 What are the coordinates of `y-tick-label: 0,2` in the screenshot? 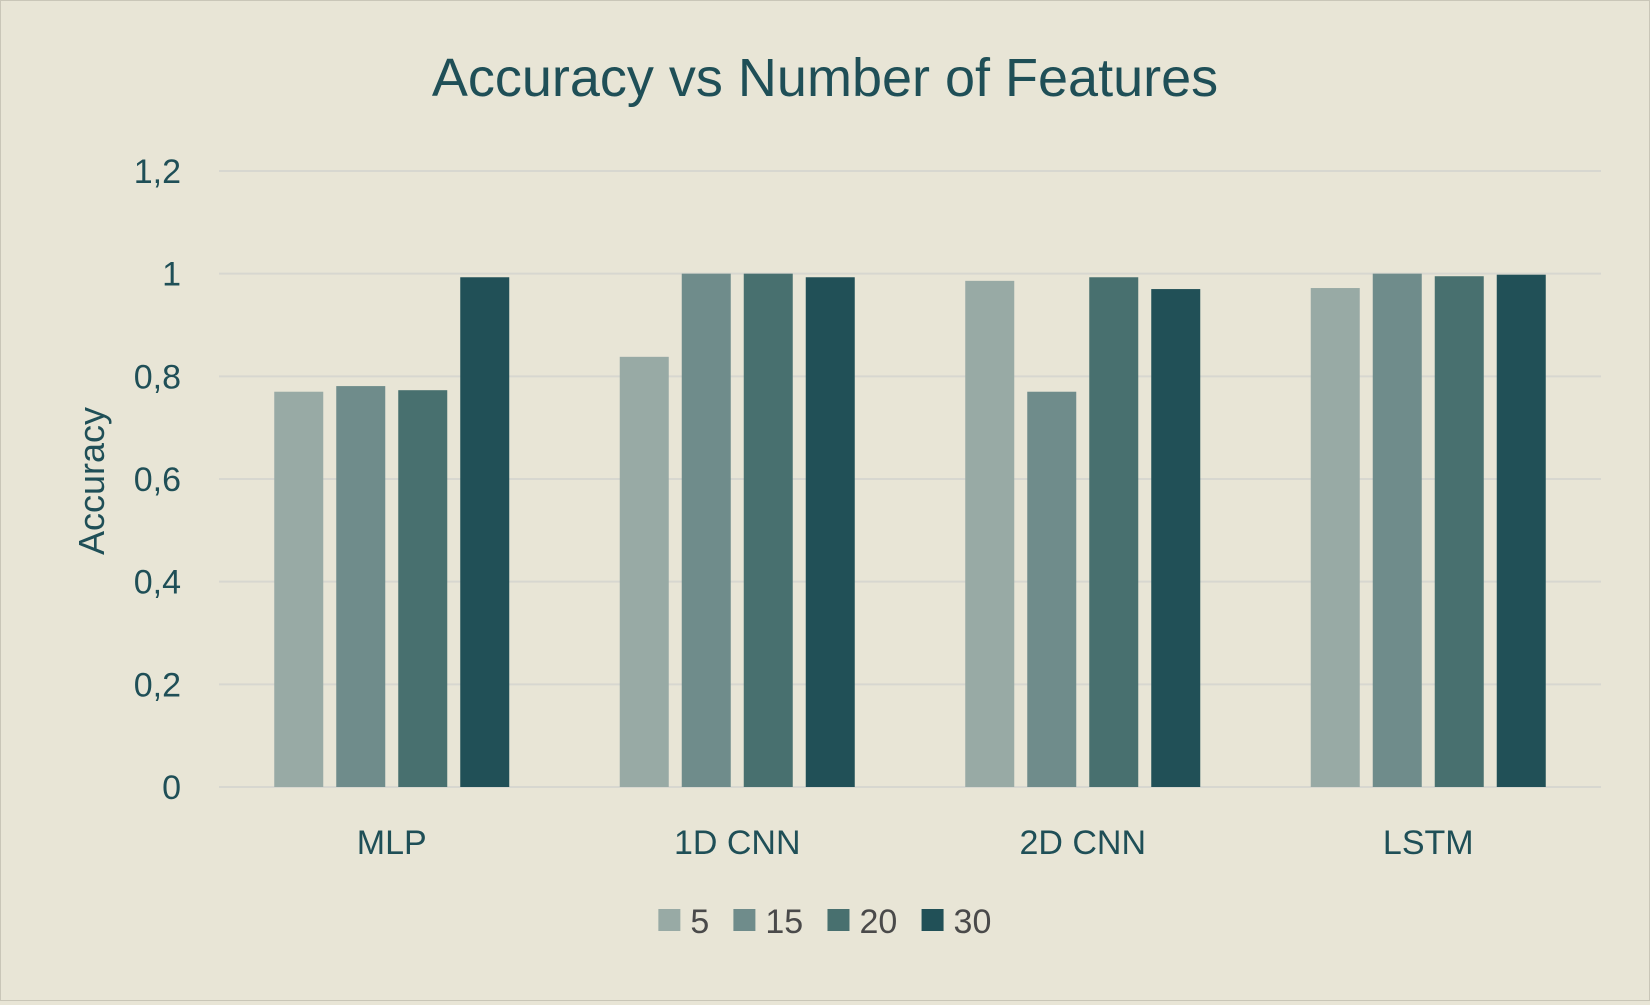 It's located at (157, 685).